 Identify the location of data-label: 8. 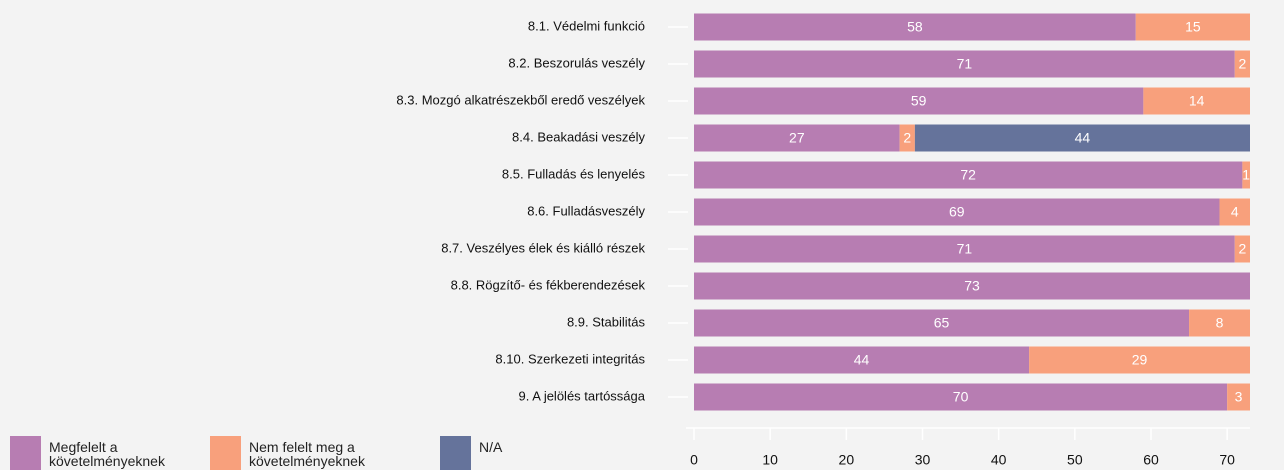
(1220, 323).